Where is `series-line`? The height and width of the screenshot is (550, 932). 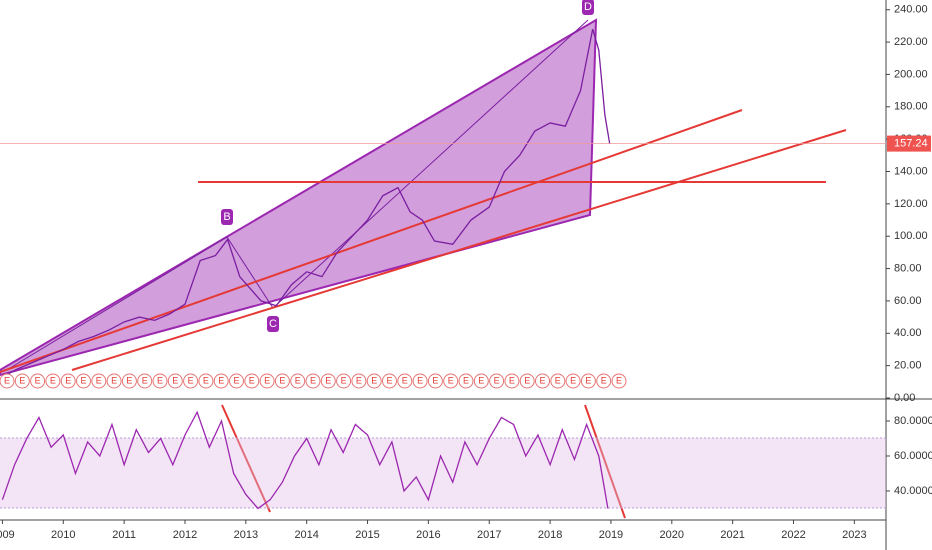
series-line is located at coordinates (305, 460).